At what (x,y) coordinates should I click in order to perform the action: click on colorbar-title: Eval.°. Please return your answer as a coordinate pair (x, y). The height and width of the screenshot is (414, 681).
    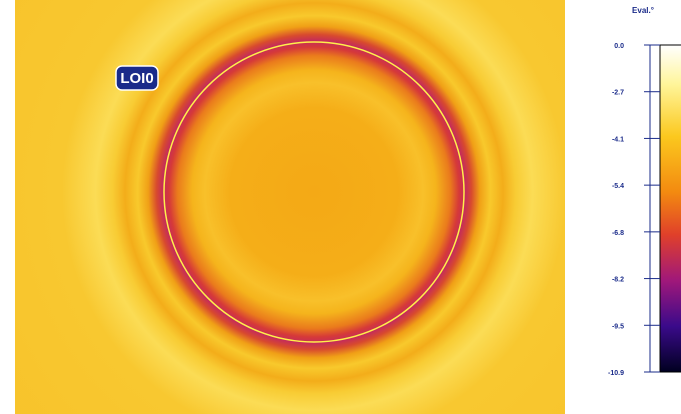
    Looking at the image, I should click on (643, 10).